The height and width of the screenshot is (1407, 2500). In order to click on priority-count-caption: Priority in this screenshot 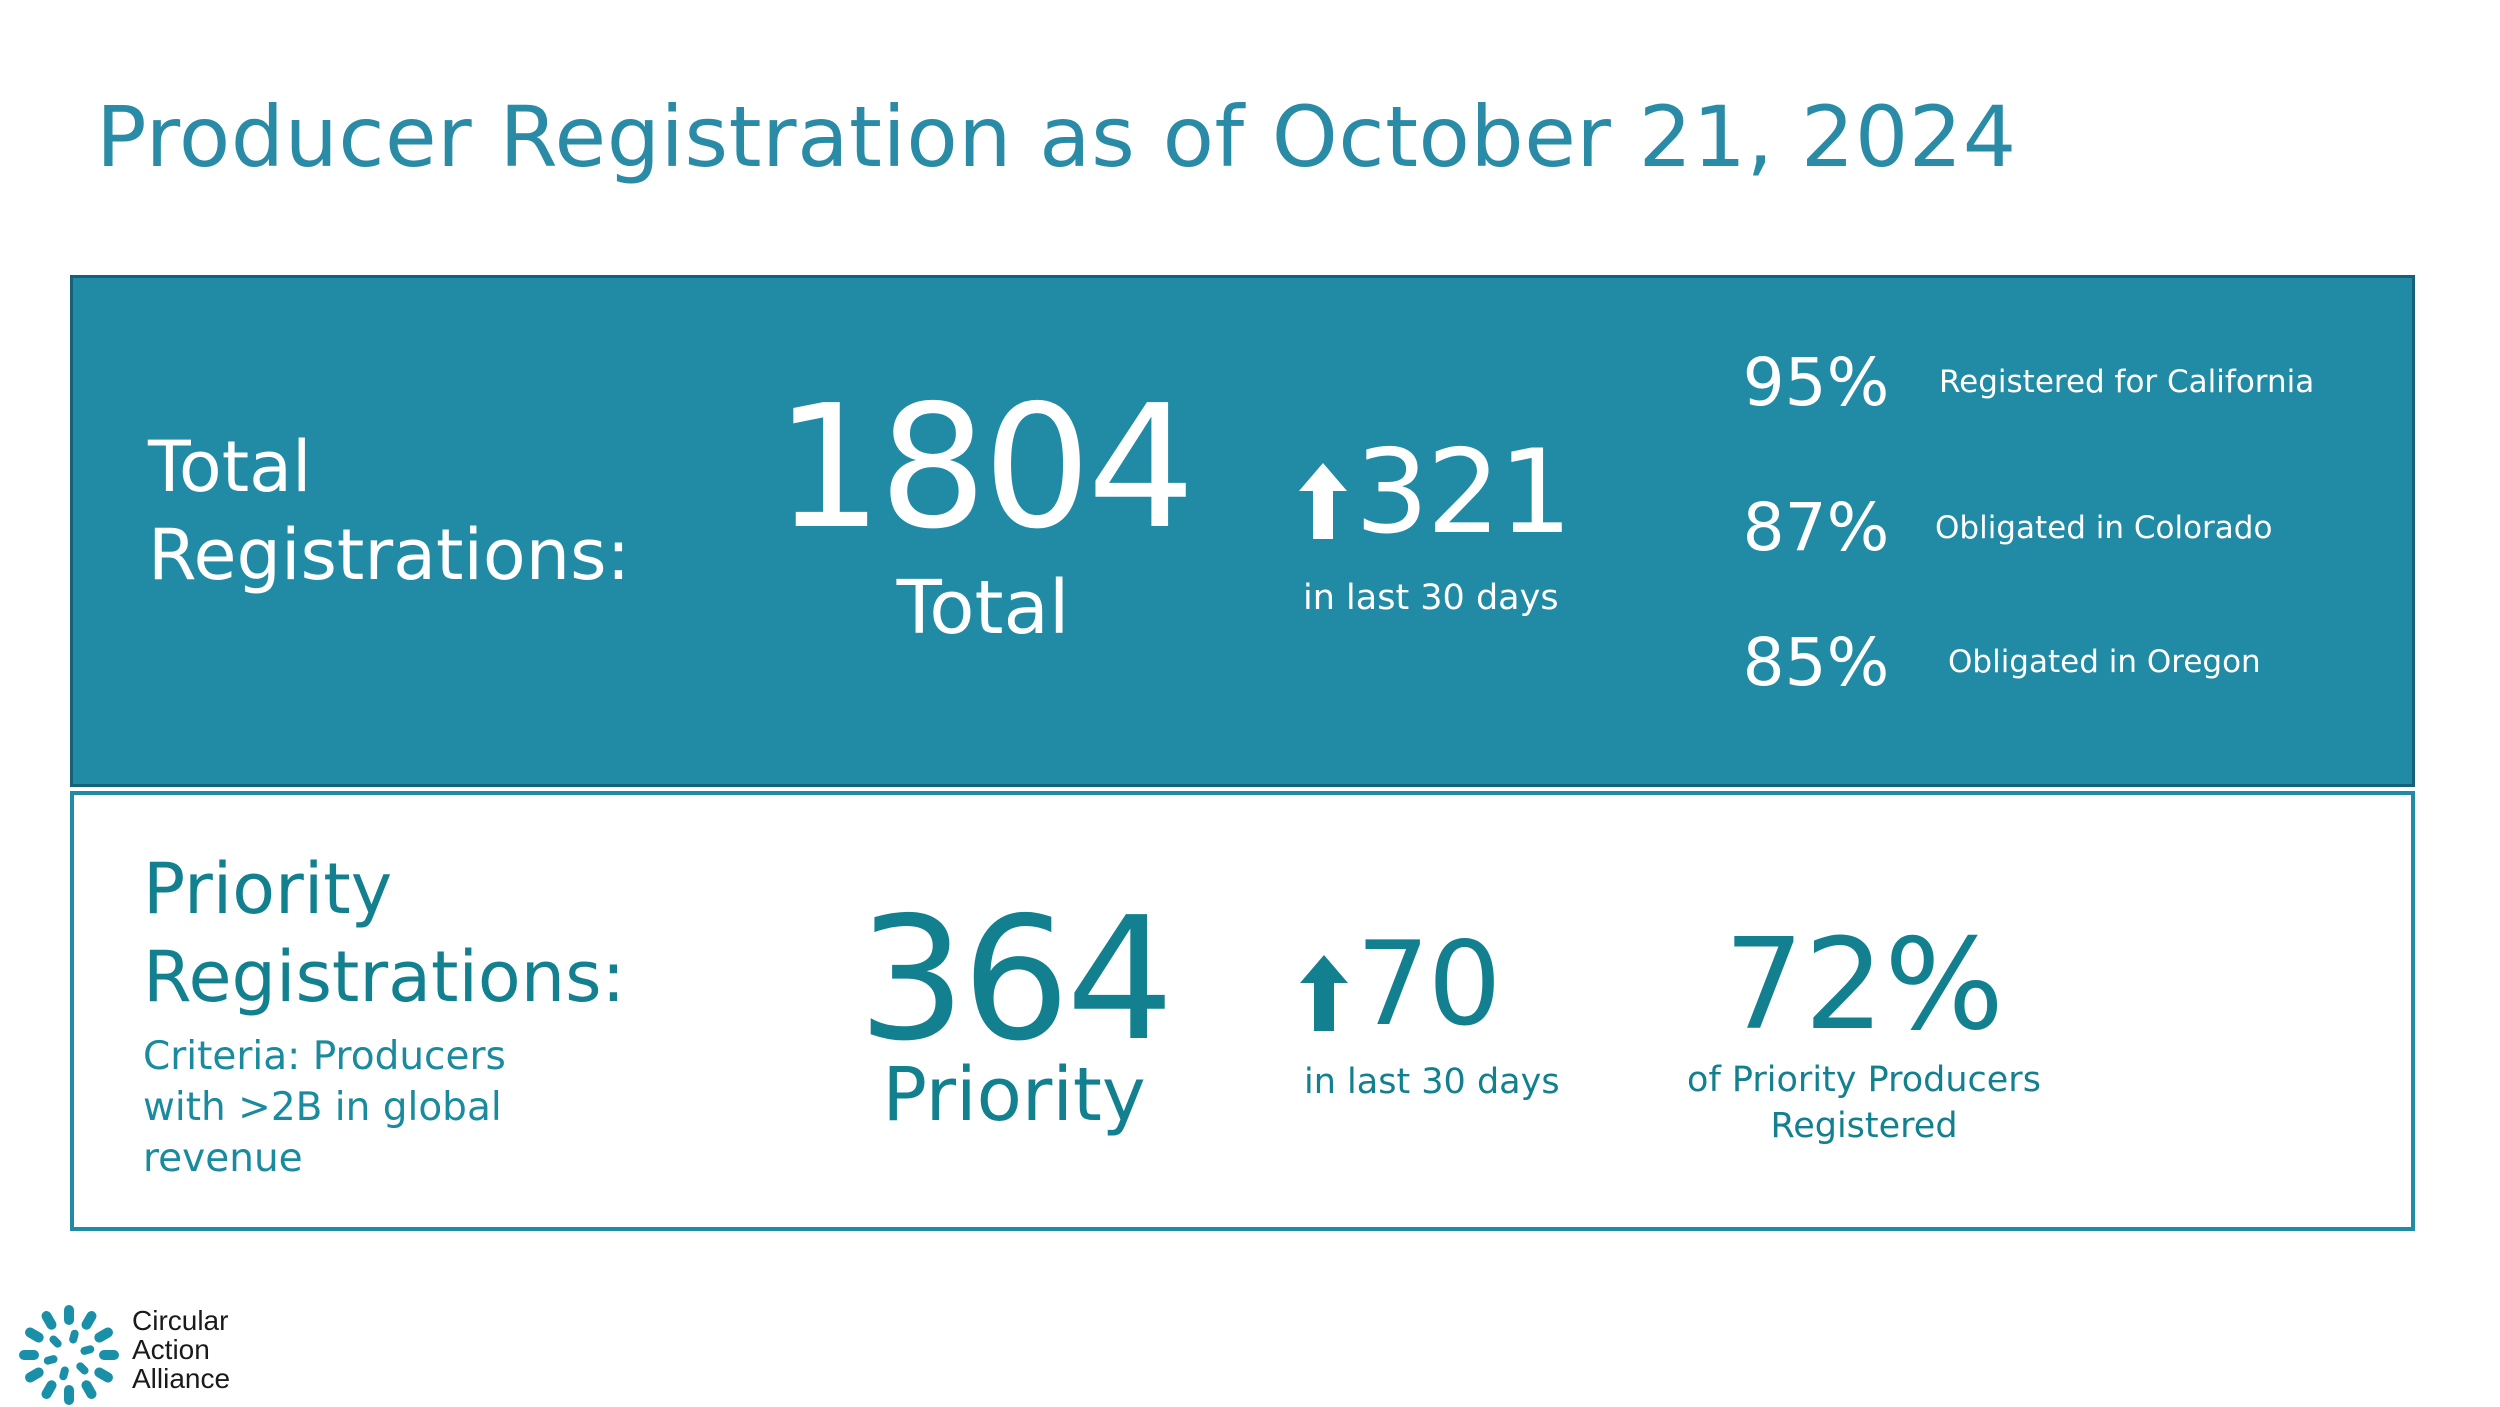, I will do `click(1014, 1095)`.